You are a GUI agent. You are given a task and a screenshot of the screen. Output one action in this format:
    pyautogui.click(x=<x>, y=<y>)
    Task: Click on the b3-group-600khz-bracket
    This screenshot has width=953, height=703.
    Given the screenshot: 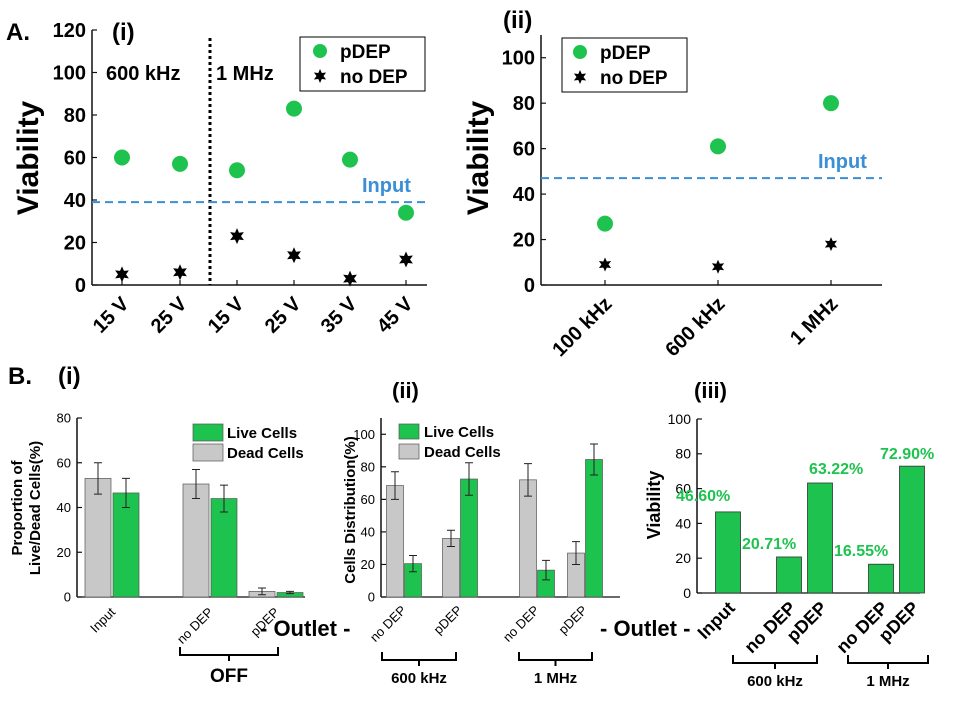 What is the action you would take?
    pyautogui.click(x=775, y=662)
    